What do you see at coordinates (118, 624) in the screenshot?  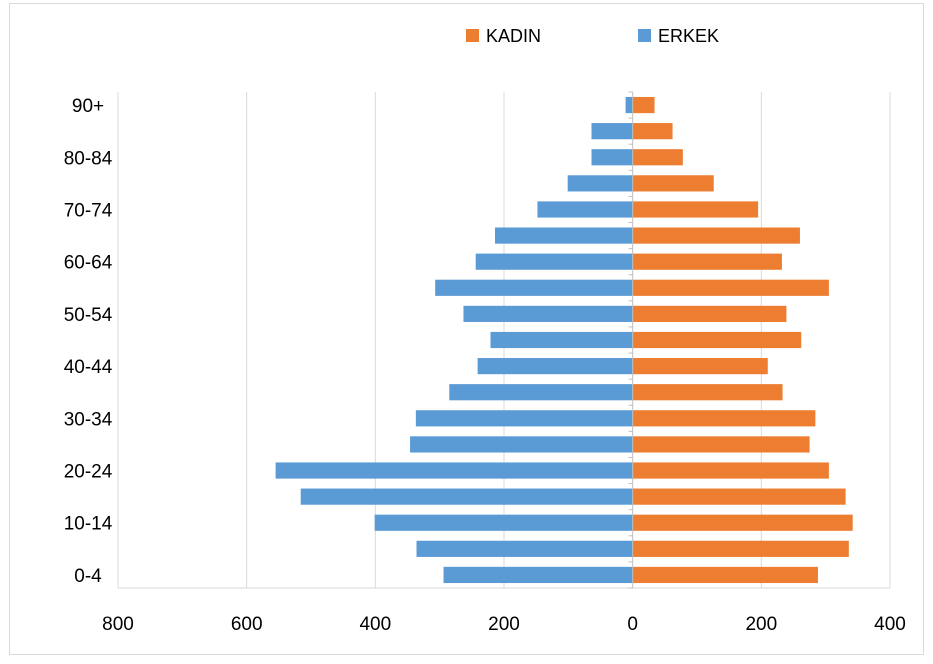 I see `x-tick-label: 800` at bounding box center [118, 624].